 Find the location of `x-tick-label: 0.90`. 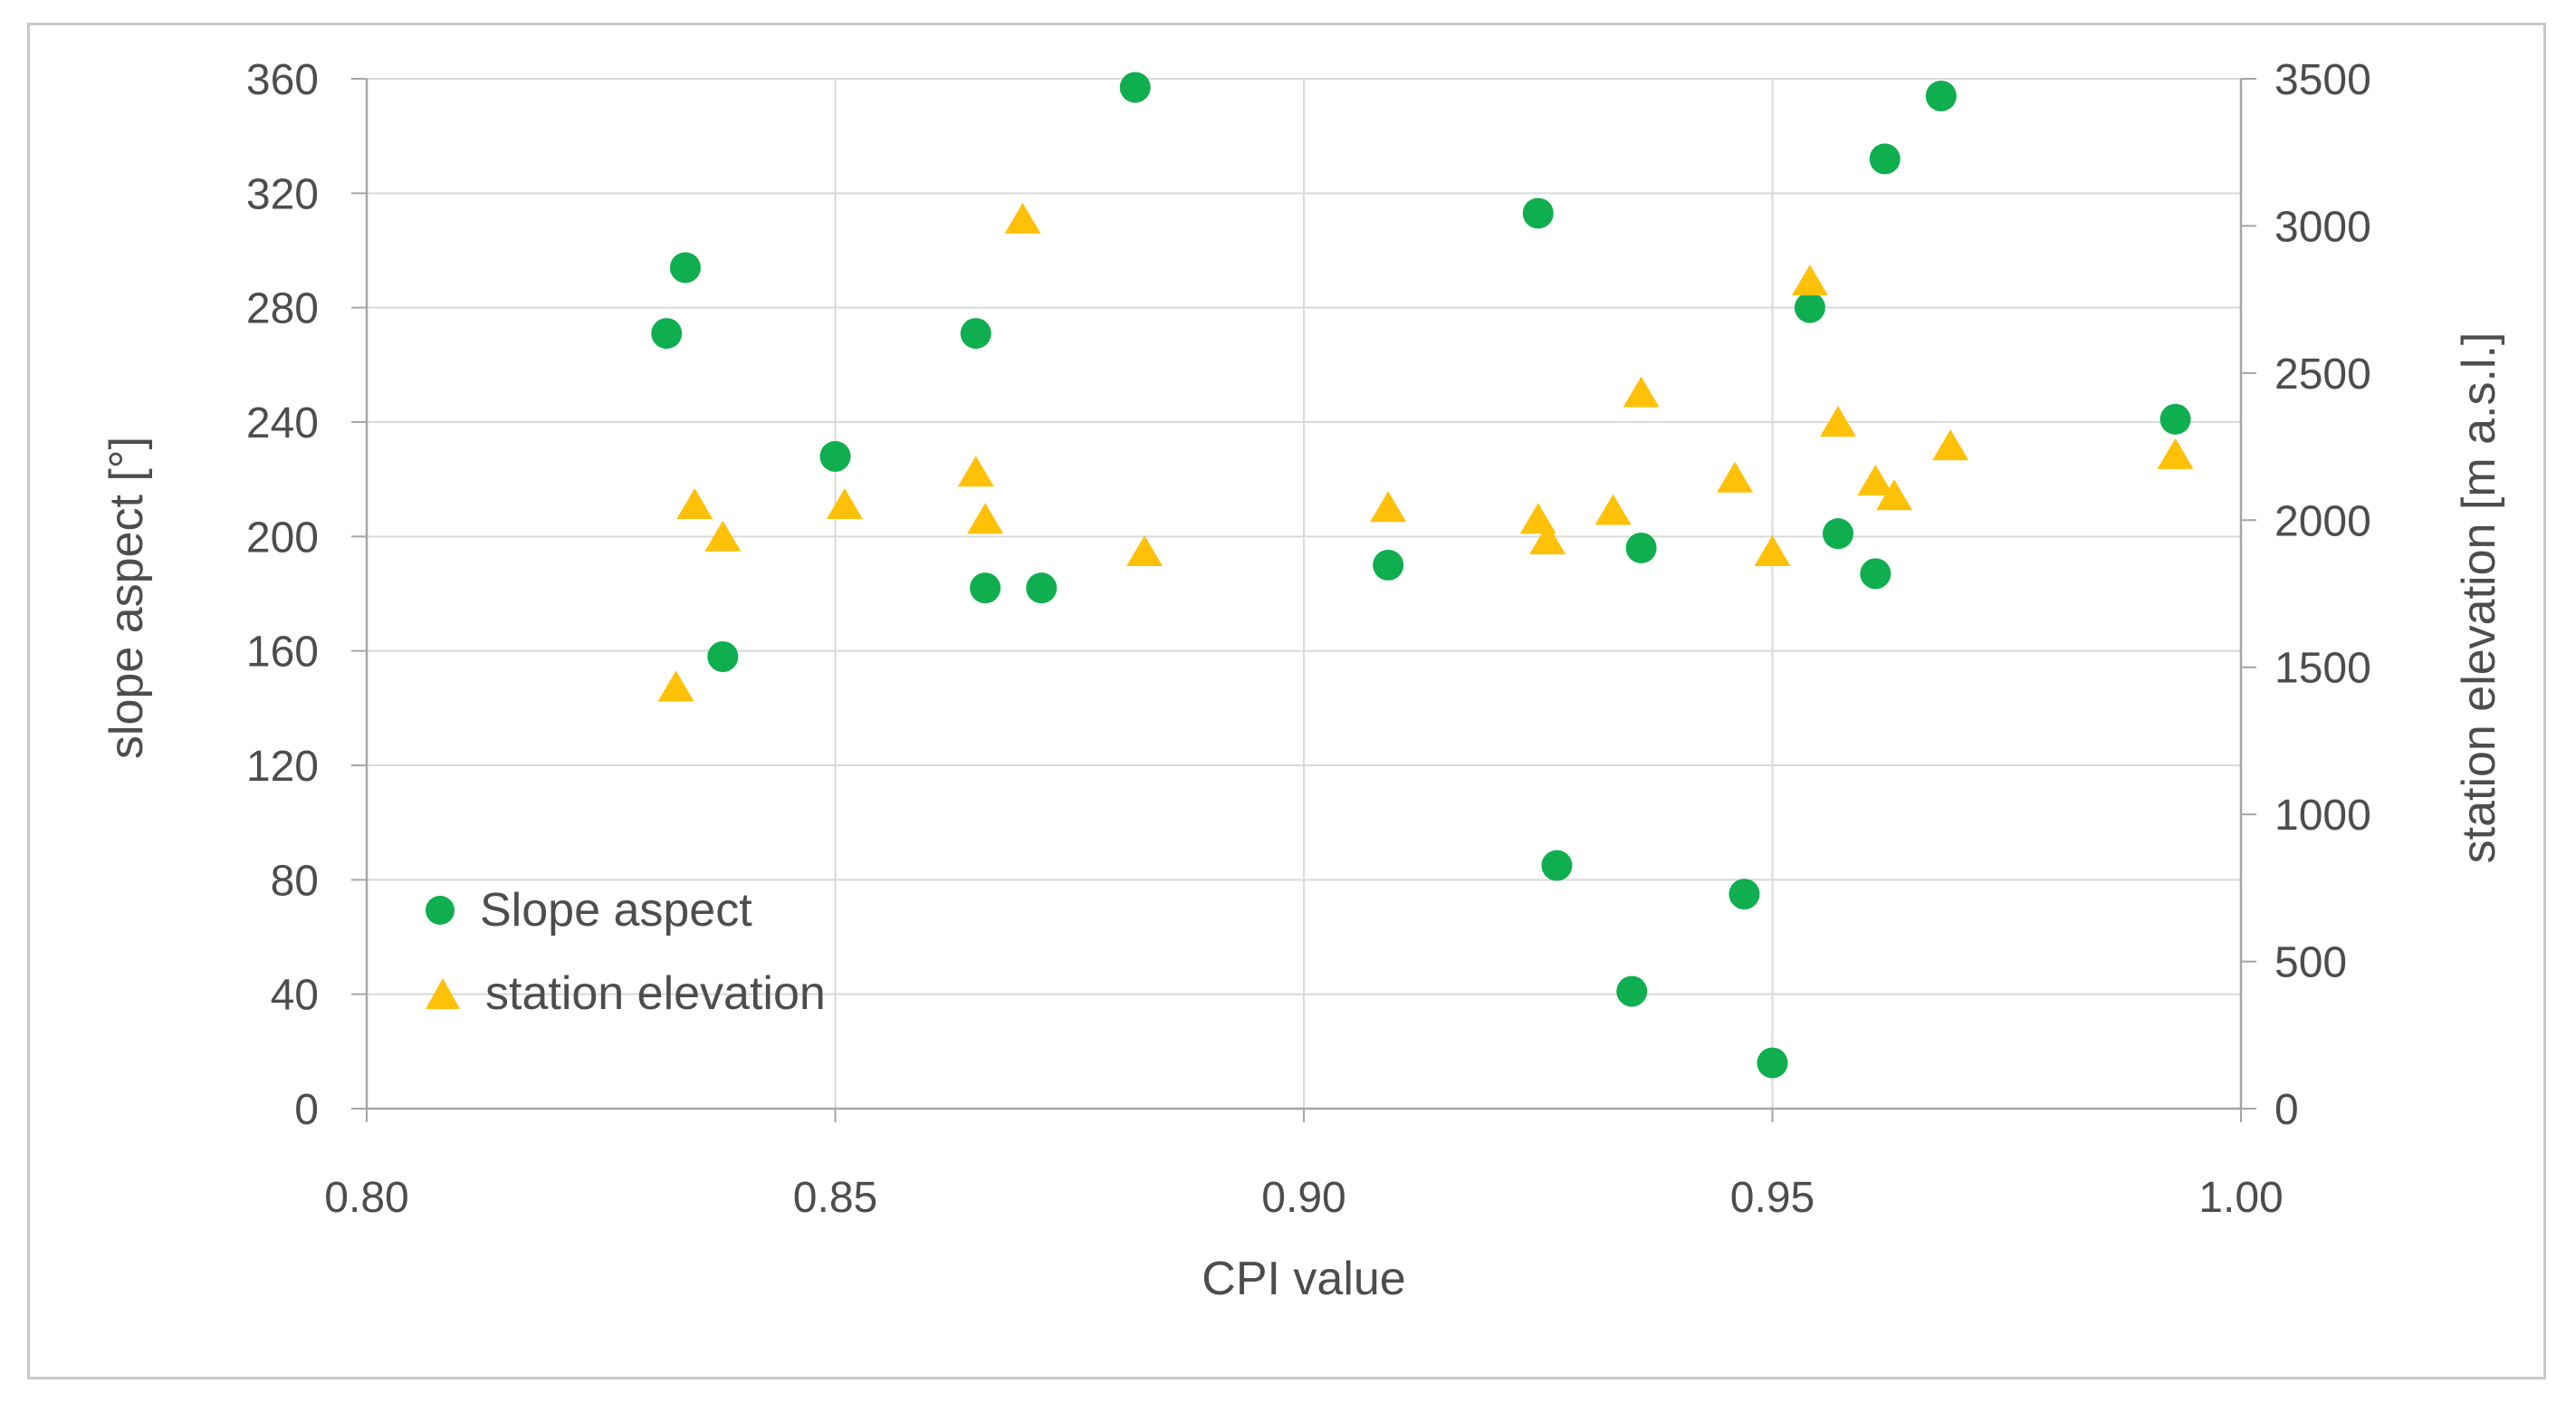

x-tick-label: 0.90 is located at coordinates (1303, 1198).